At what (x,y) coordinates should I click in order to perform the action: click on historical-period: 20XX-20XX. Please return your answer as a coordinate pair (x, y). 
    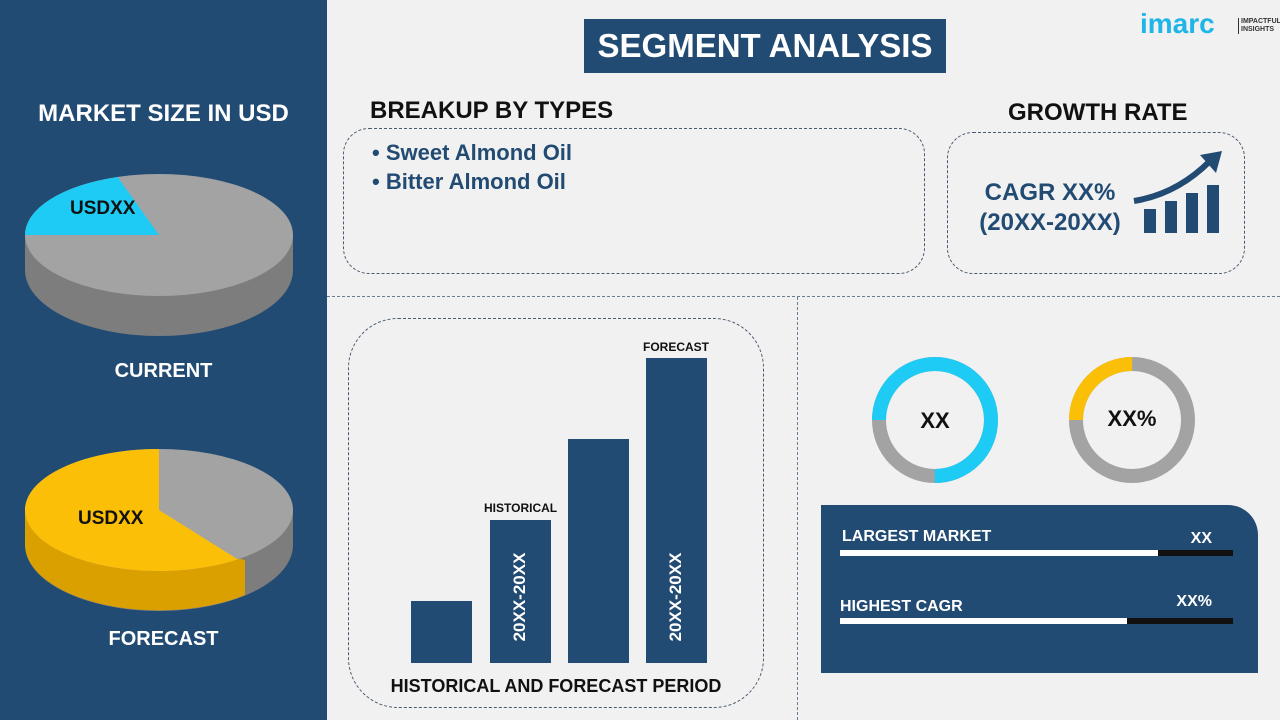
    Looking at the image, I should click on (519, 597).